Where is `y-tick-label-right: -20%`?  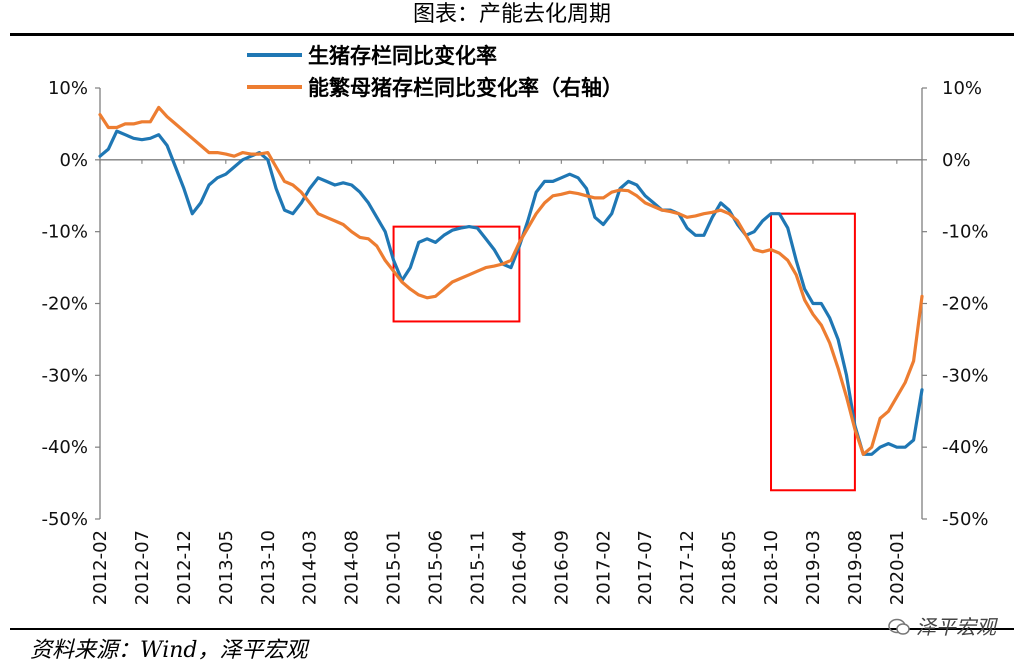
y-tick-label-right: -20% is located at coordinates (965, 304).